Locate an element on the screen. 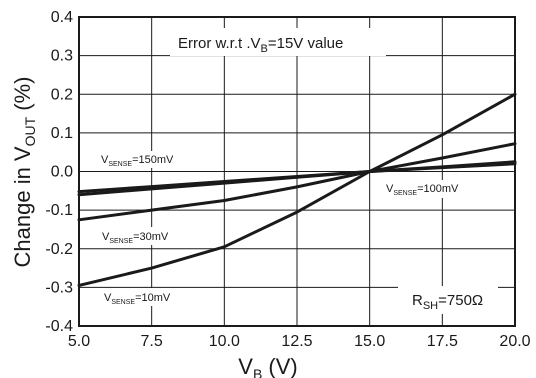 This screenshot has width=536, height=378. label-30-bg is located at coordinates (141, 236).